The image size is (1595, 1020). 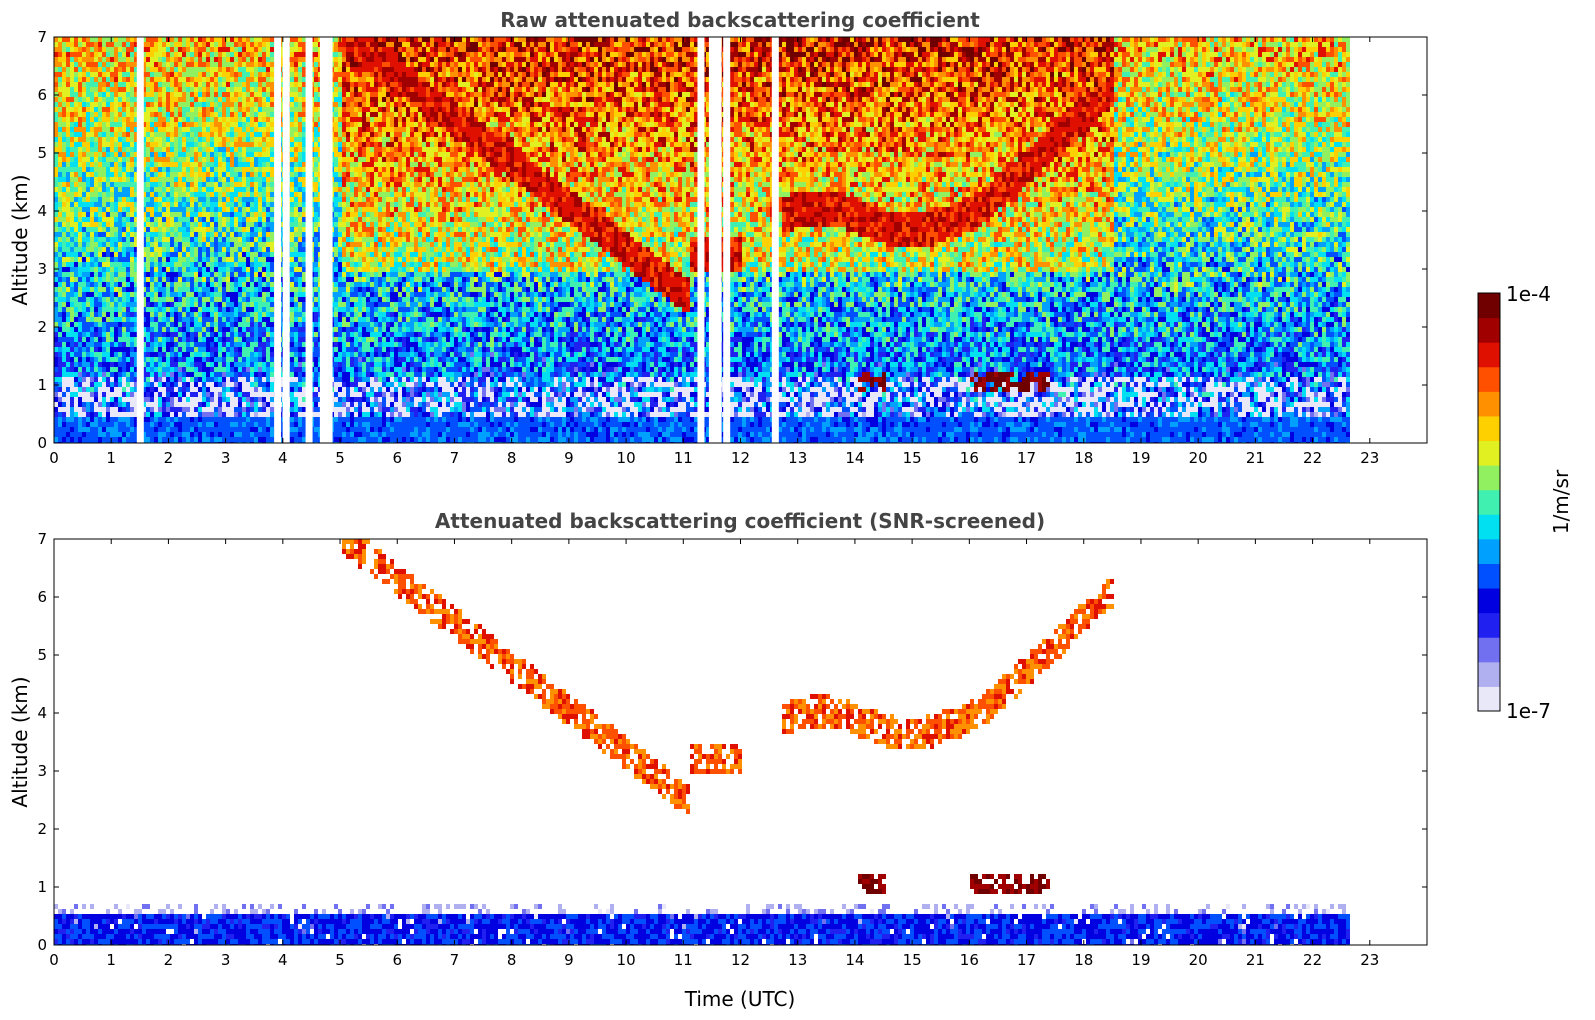 I want to click on x-axis-label: Time (UTC), so click(x=740, y=999).